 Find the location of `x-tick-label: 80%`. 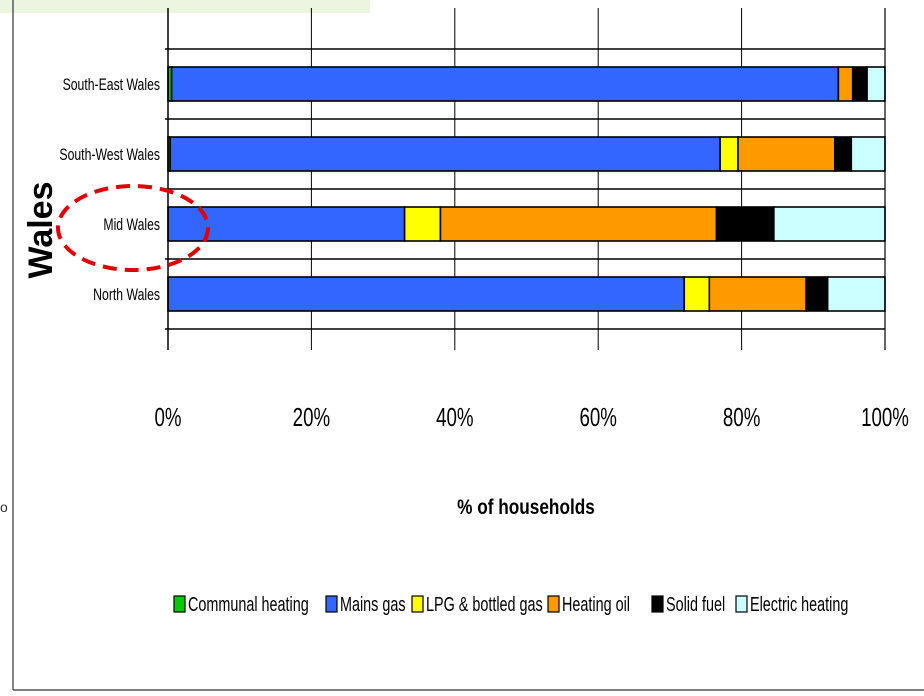

x-tick-label: 80% is located at coordinates (741, 417).